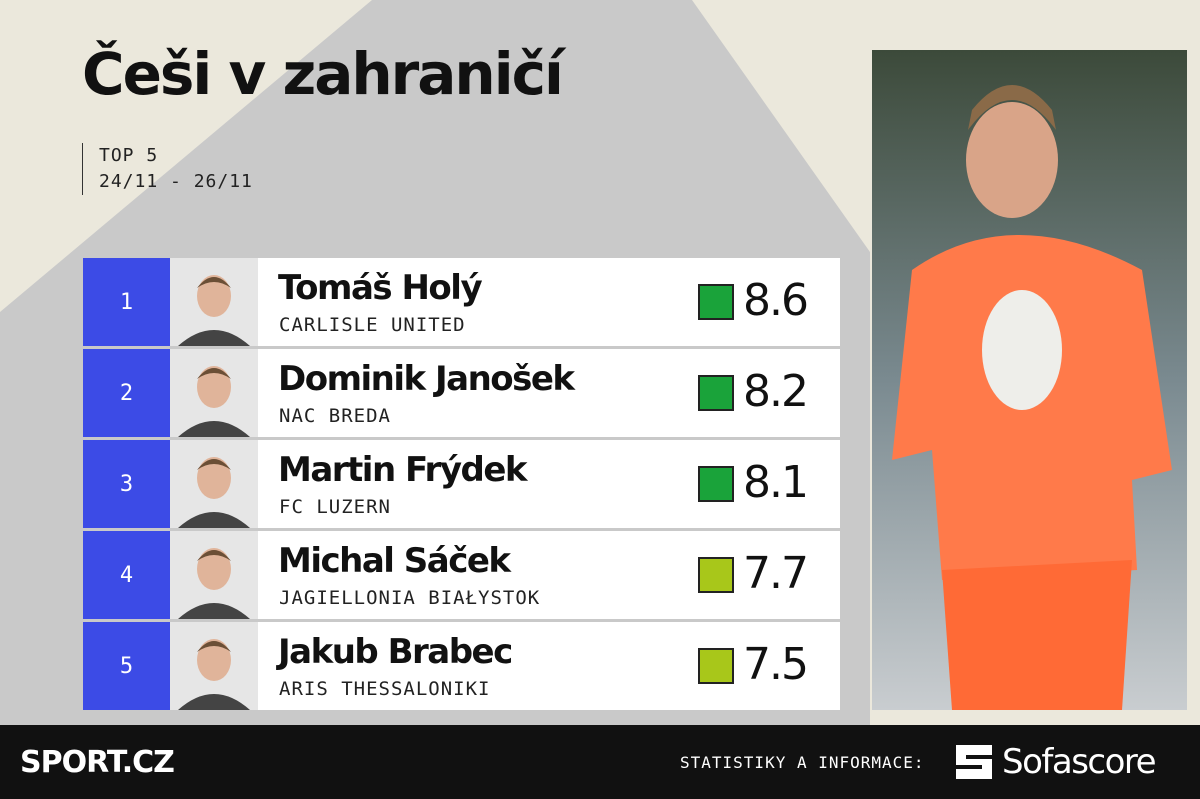  I want to click on club: ARIS THESSALONIKI, so click(385, 689).